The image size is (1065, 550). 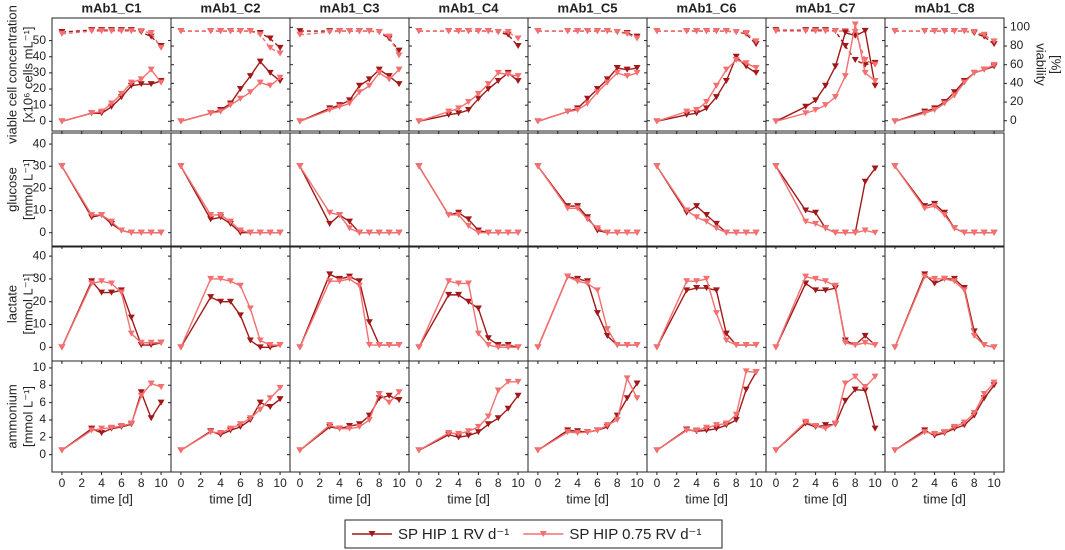 What do you see at coordinates (230, 42) in the screenshot?
I see `viability-line` at bounding box center [230, 42].